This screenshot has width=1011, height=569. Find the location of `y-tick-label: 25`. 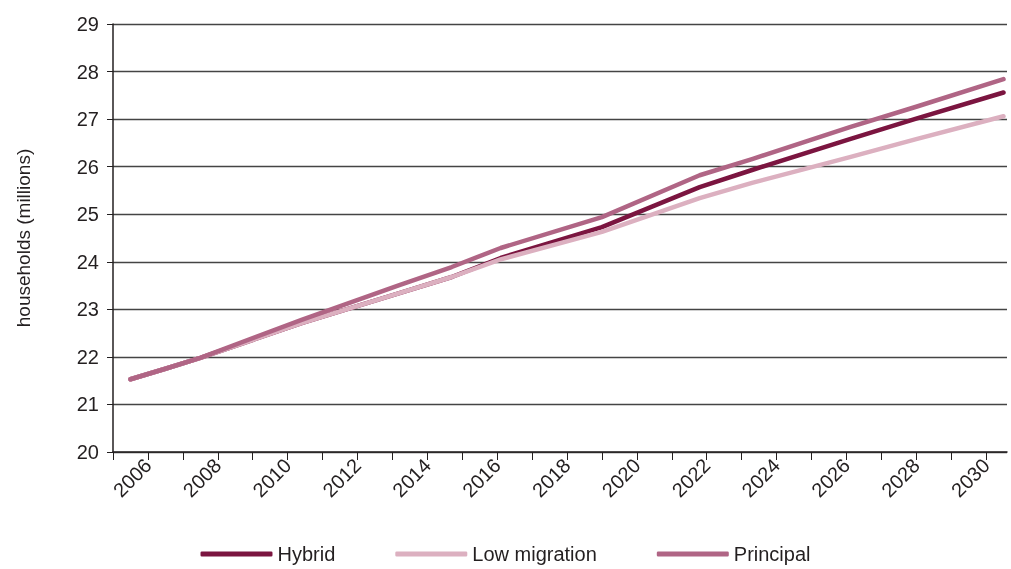

y-tick-label: 25 is located at coordinates (87, 214).